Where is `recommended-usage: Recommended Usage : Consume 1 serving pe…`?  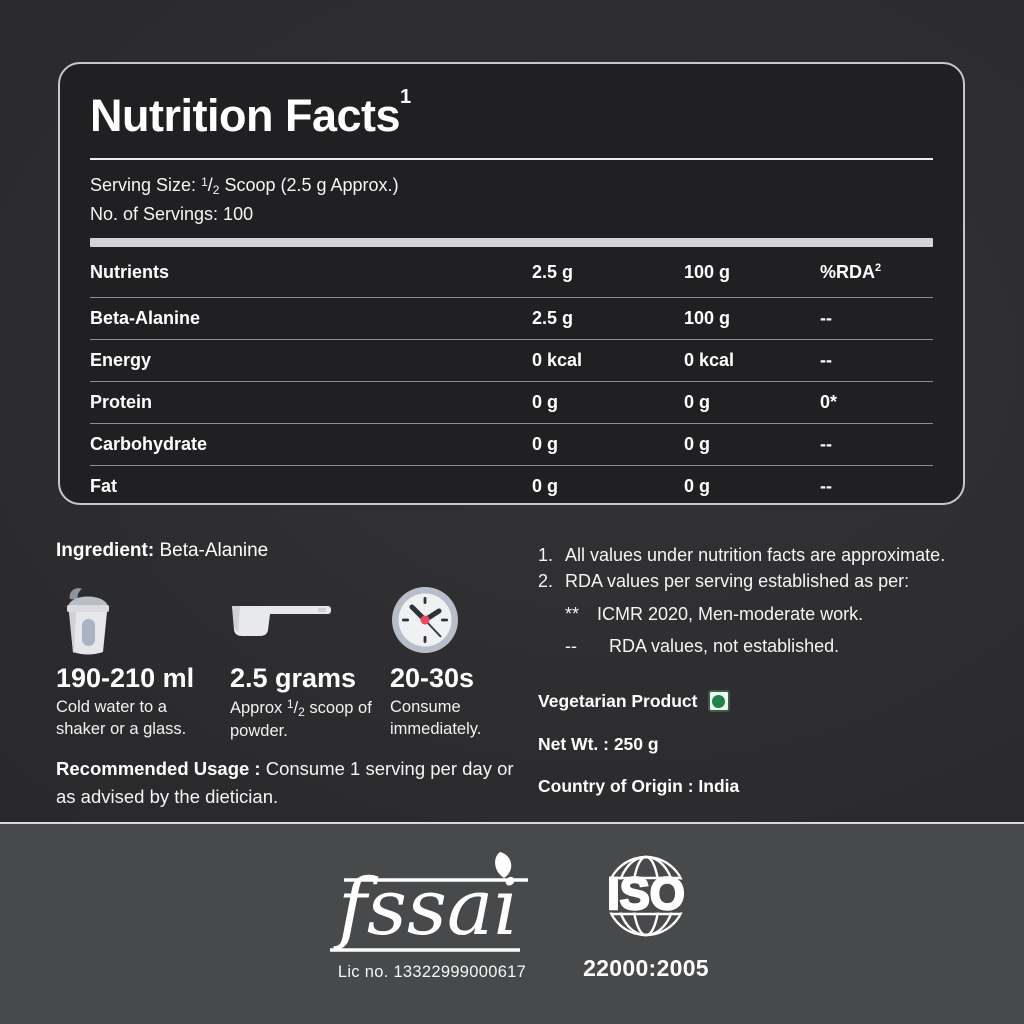 recommended-usage: Recommended Usage : Consume 1 serving pe… is located at coordinates (285, 782).